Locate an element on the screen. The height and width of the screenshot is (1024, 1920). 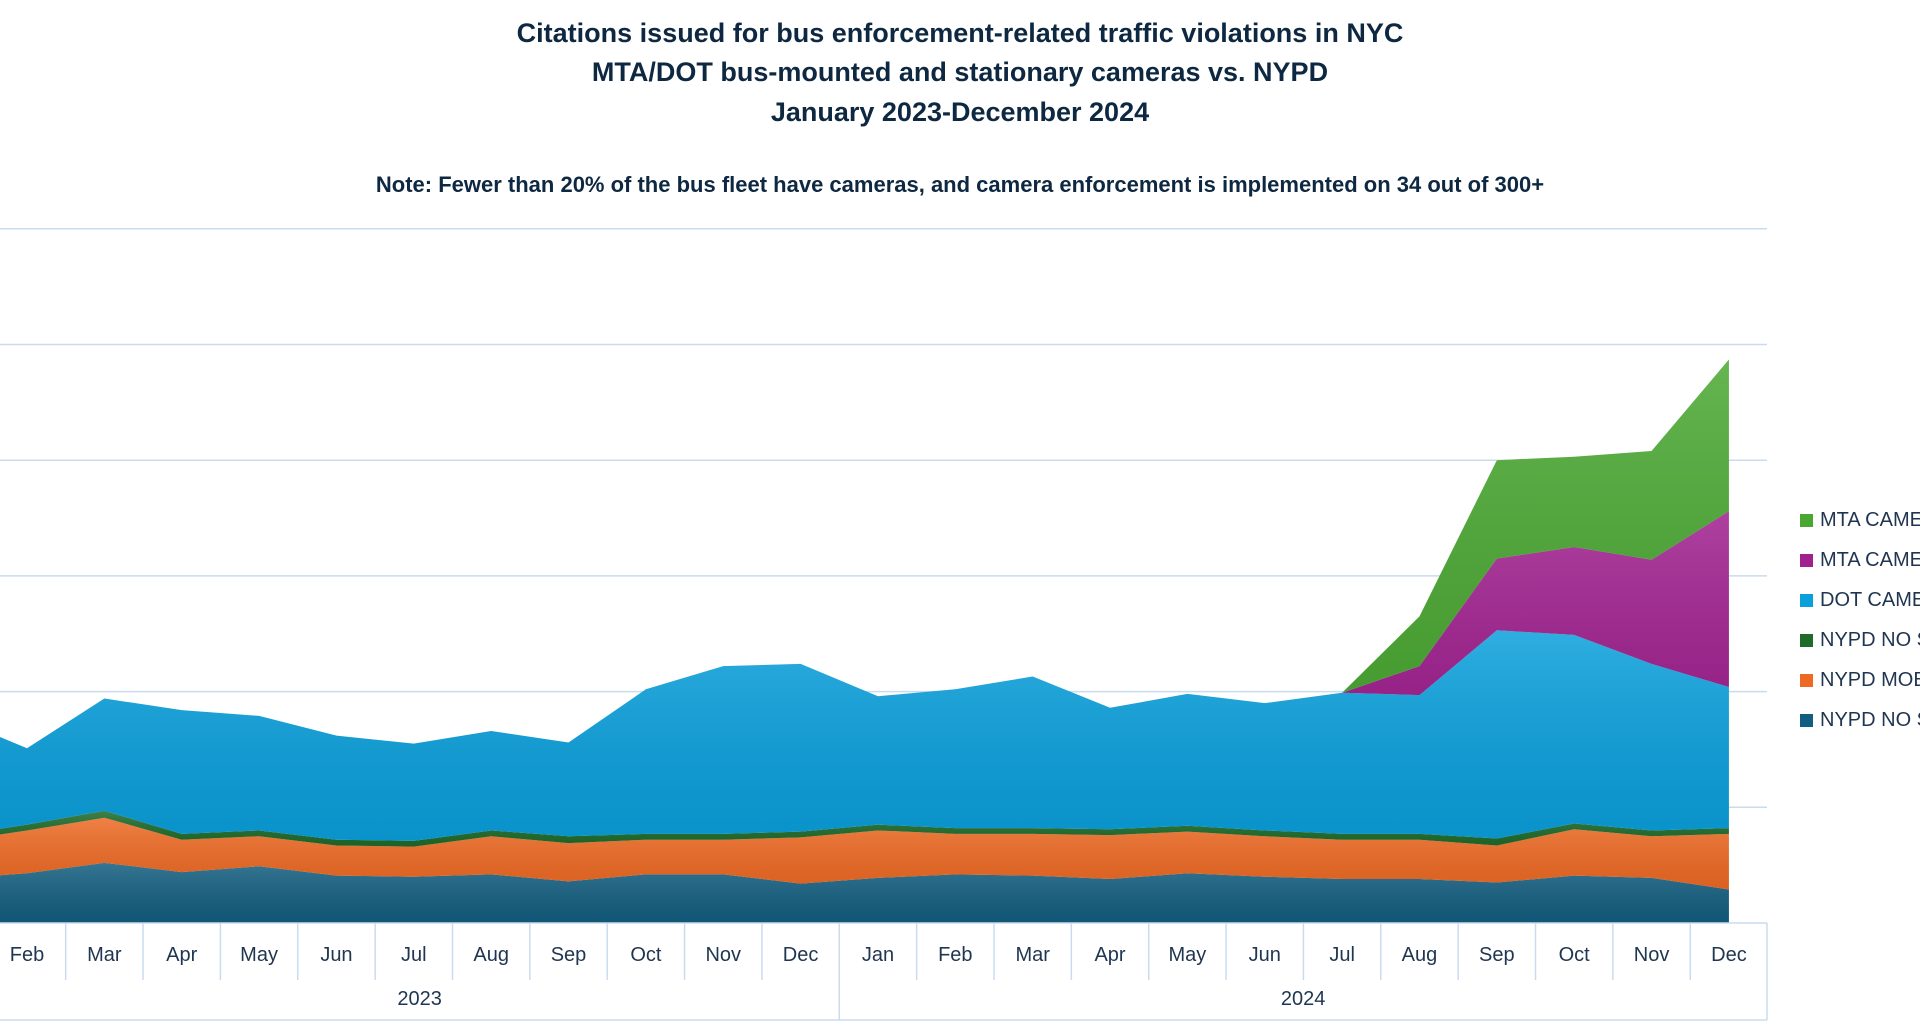
year-label: 2023 is located at coordinates (419, 999).